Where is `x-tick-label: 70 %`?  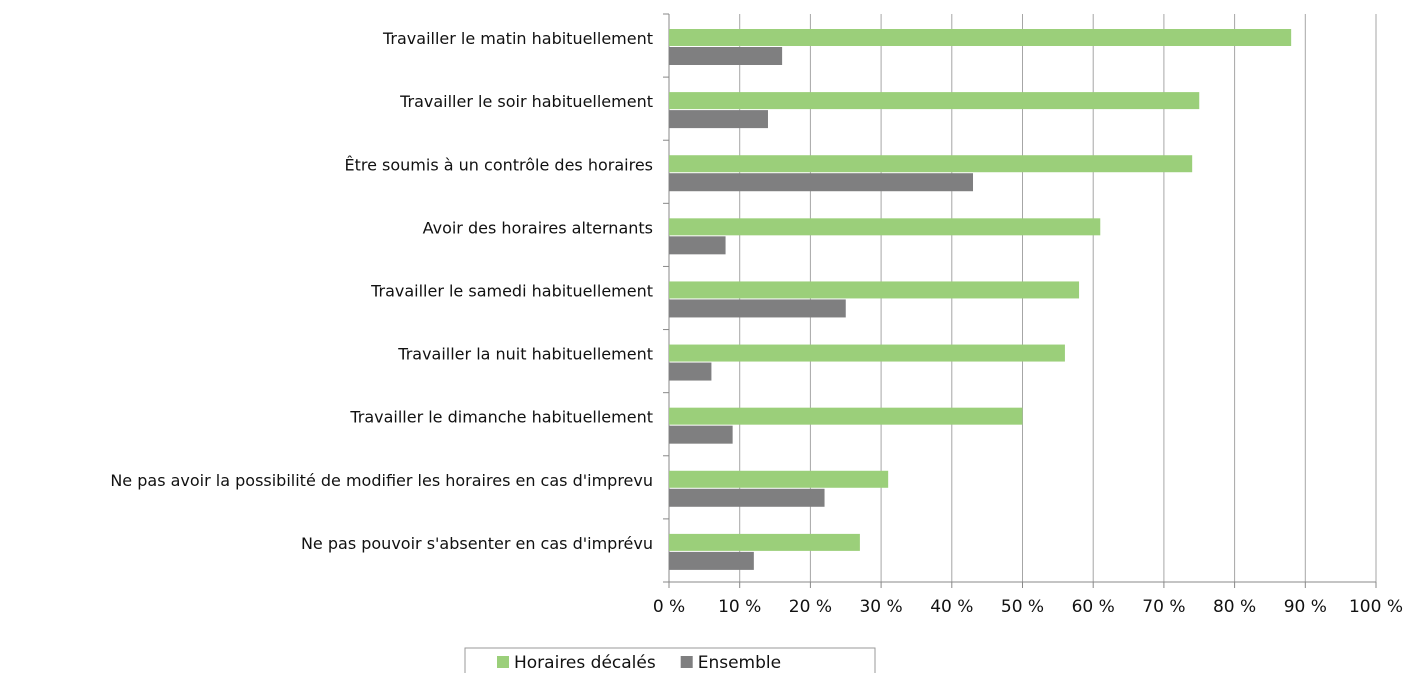
x-tick-label: 70 % is located at coordinates (1163, 607).